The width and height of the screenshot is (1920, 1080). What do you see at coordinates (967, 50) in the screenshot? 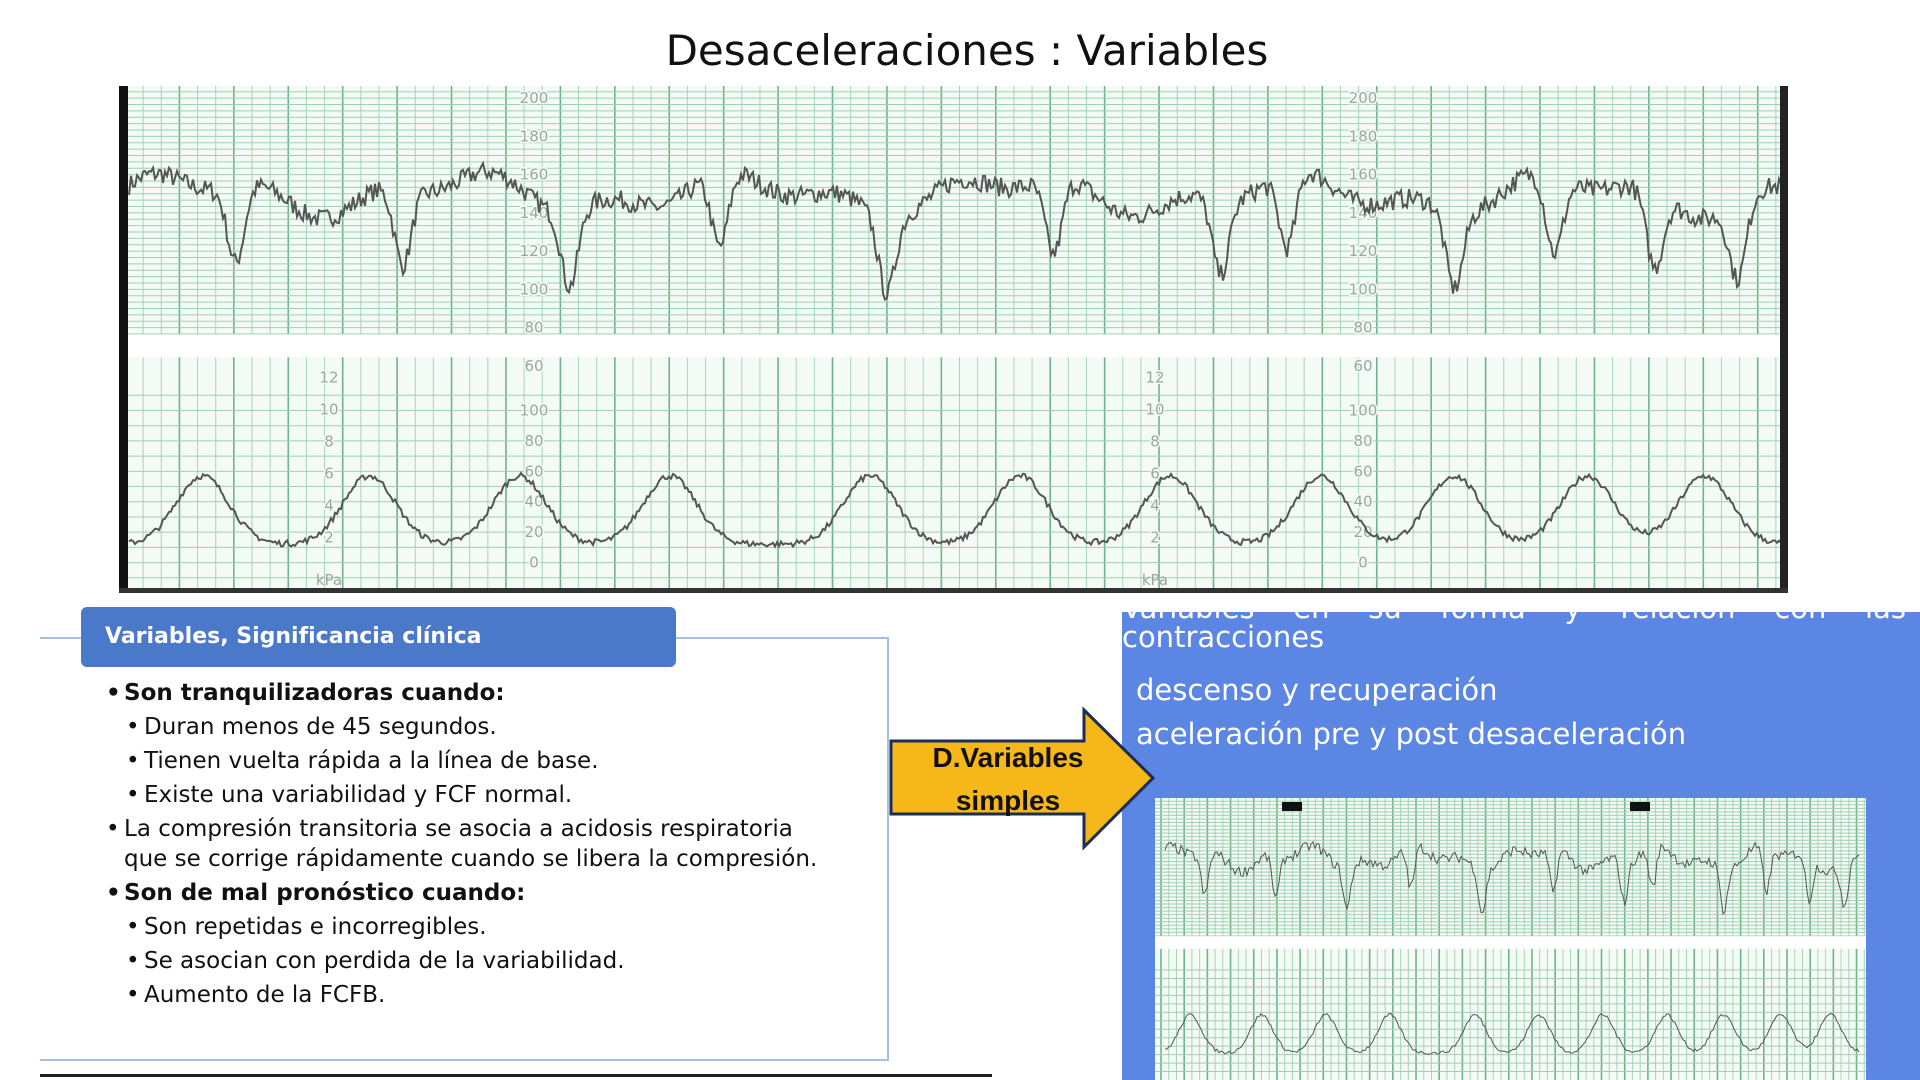
I see `slide-title: Desaceleraciones : Variables` at bounding box center [967, 50].